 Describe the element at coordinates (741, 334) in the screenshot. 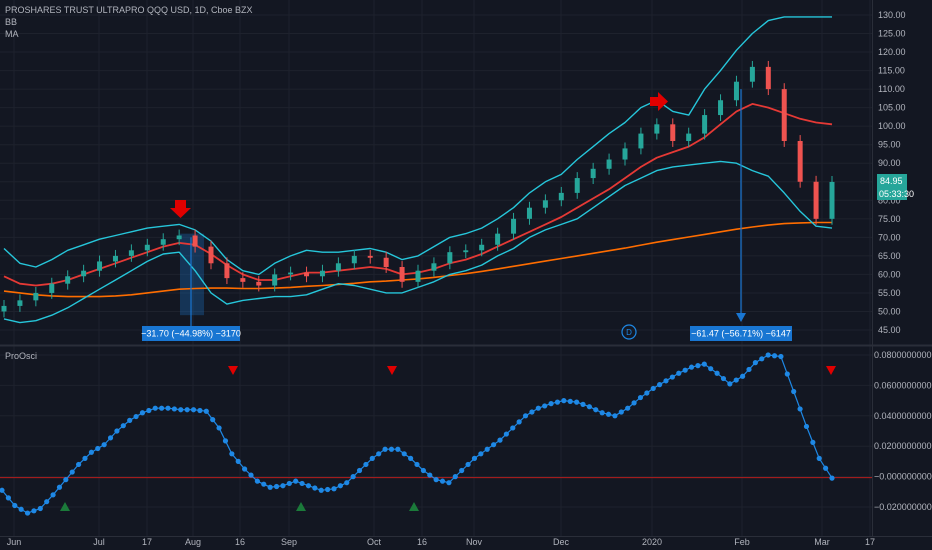

I see `measure-right-text: −61.47 (−56.71%) −6147` at that location.